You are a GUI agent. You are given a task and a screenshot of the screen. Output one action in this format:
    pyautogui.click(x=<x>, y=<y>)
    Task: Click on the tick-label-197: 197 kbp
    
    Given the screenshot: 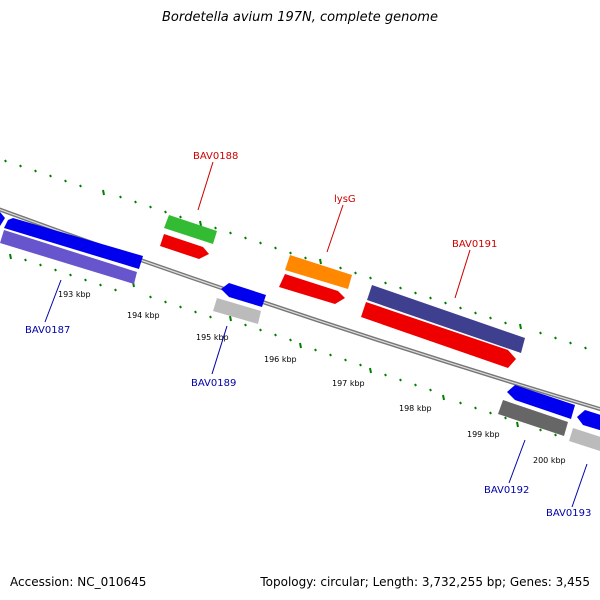 What is the action you would take?
    pyautogui.click(x=348, y=383)
    